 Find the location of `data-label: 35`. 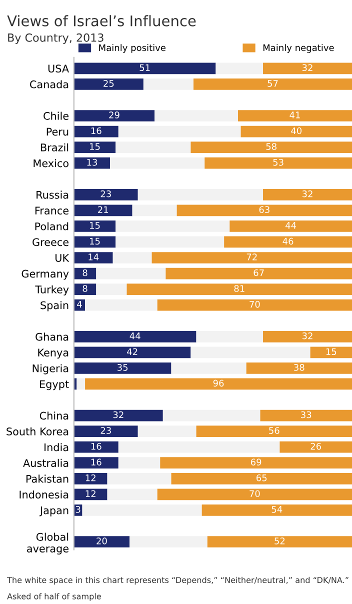

data-label: 35 is located at coordinates (123, 367).